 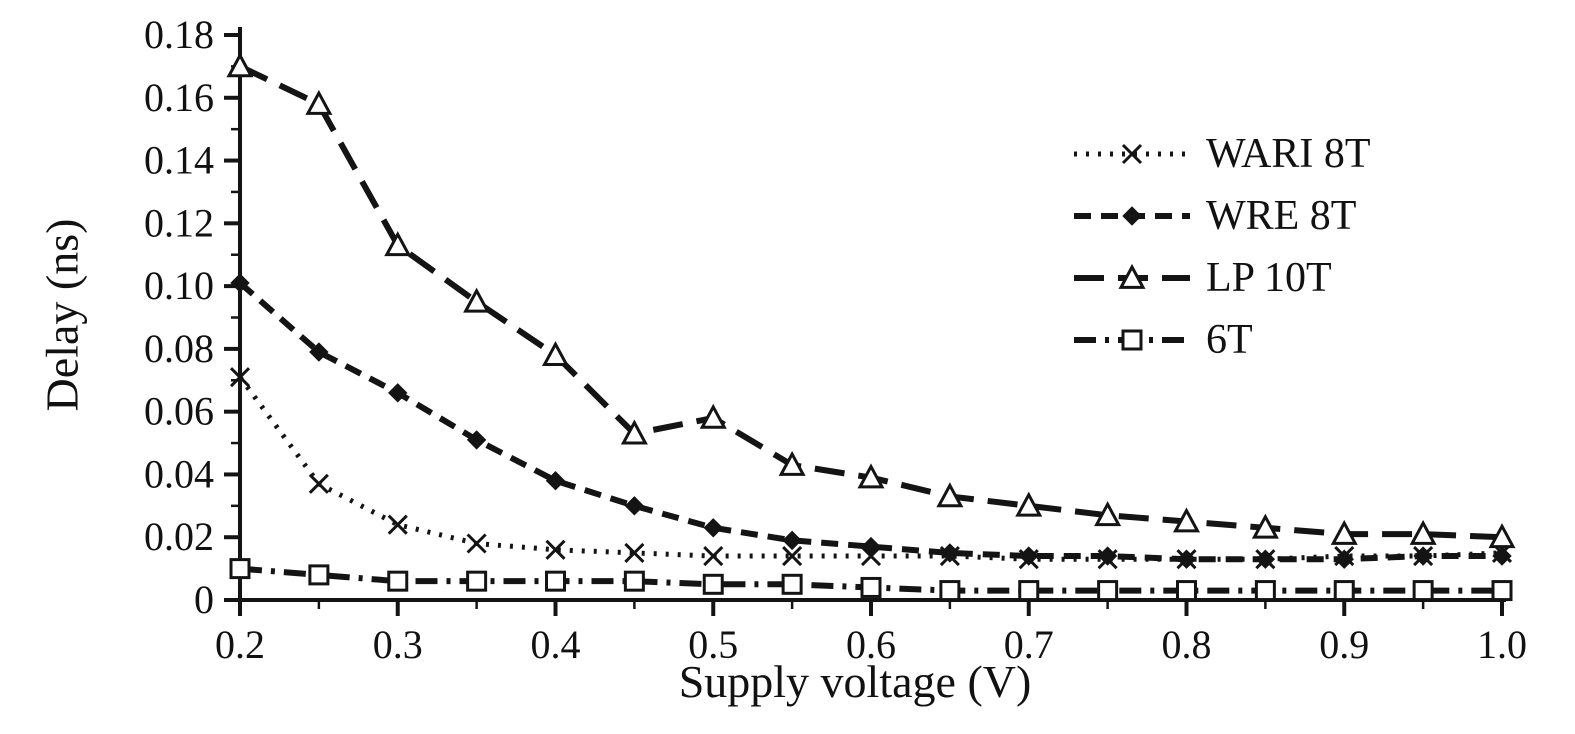 What do you see at coordinates (1269, 278) in the screenshot?
I see `legend-label: LP 10T` at bounding box center [1269, 278].